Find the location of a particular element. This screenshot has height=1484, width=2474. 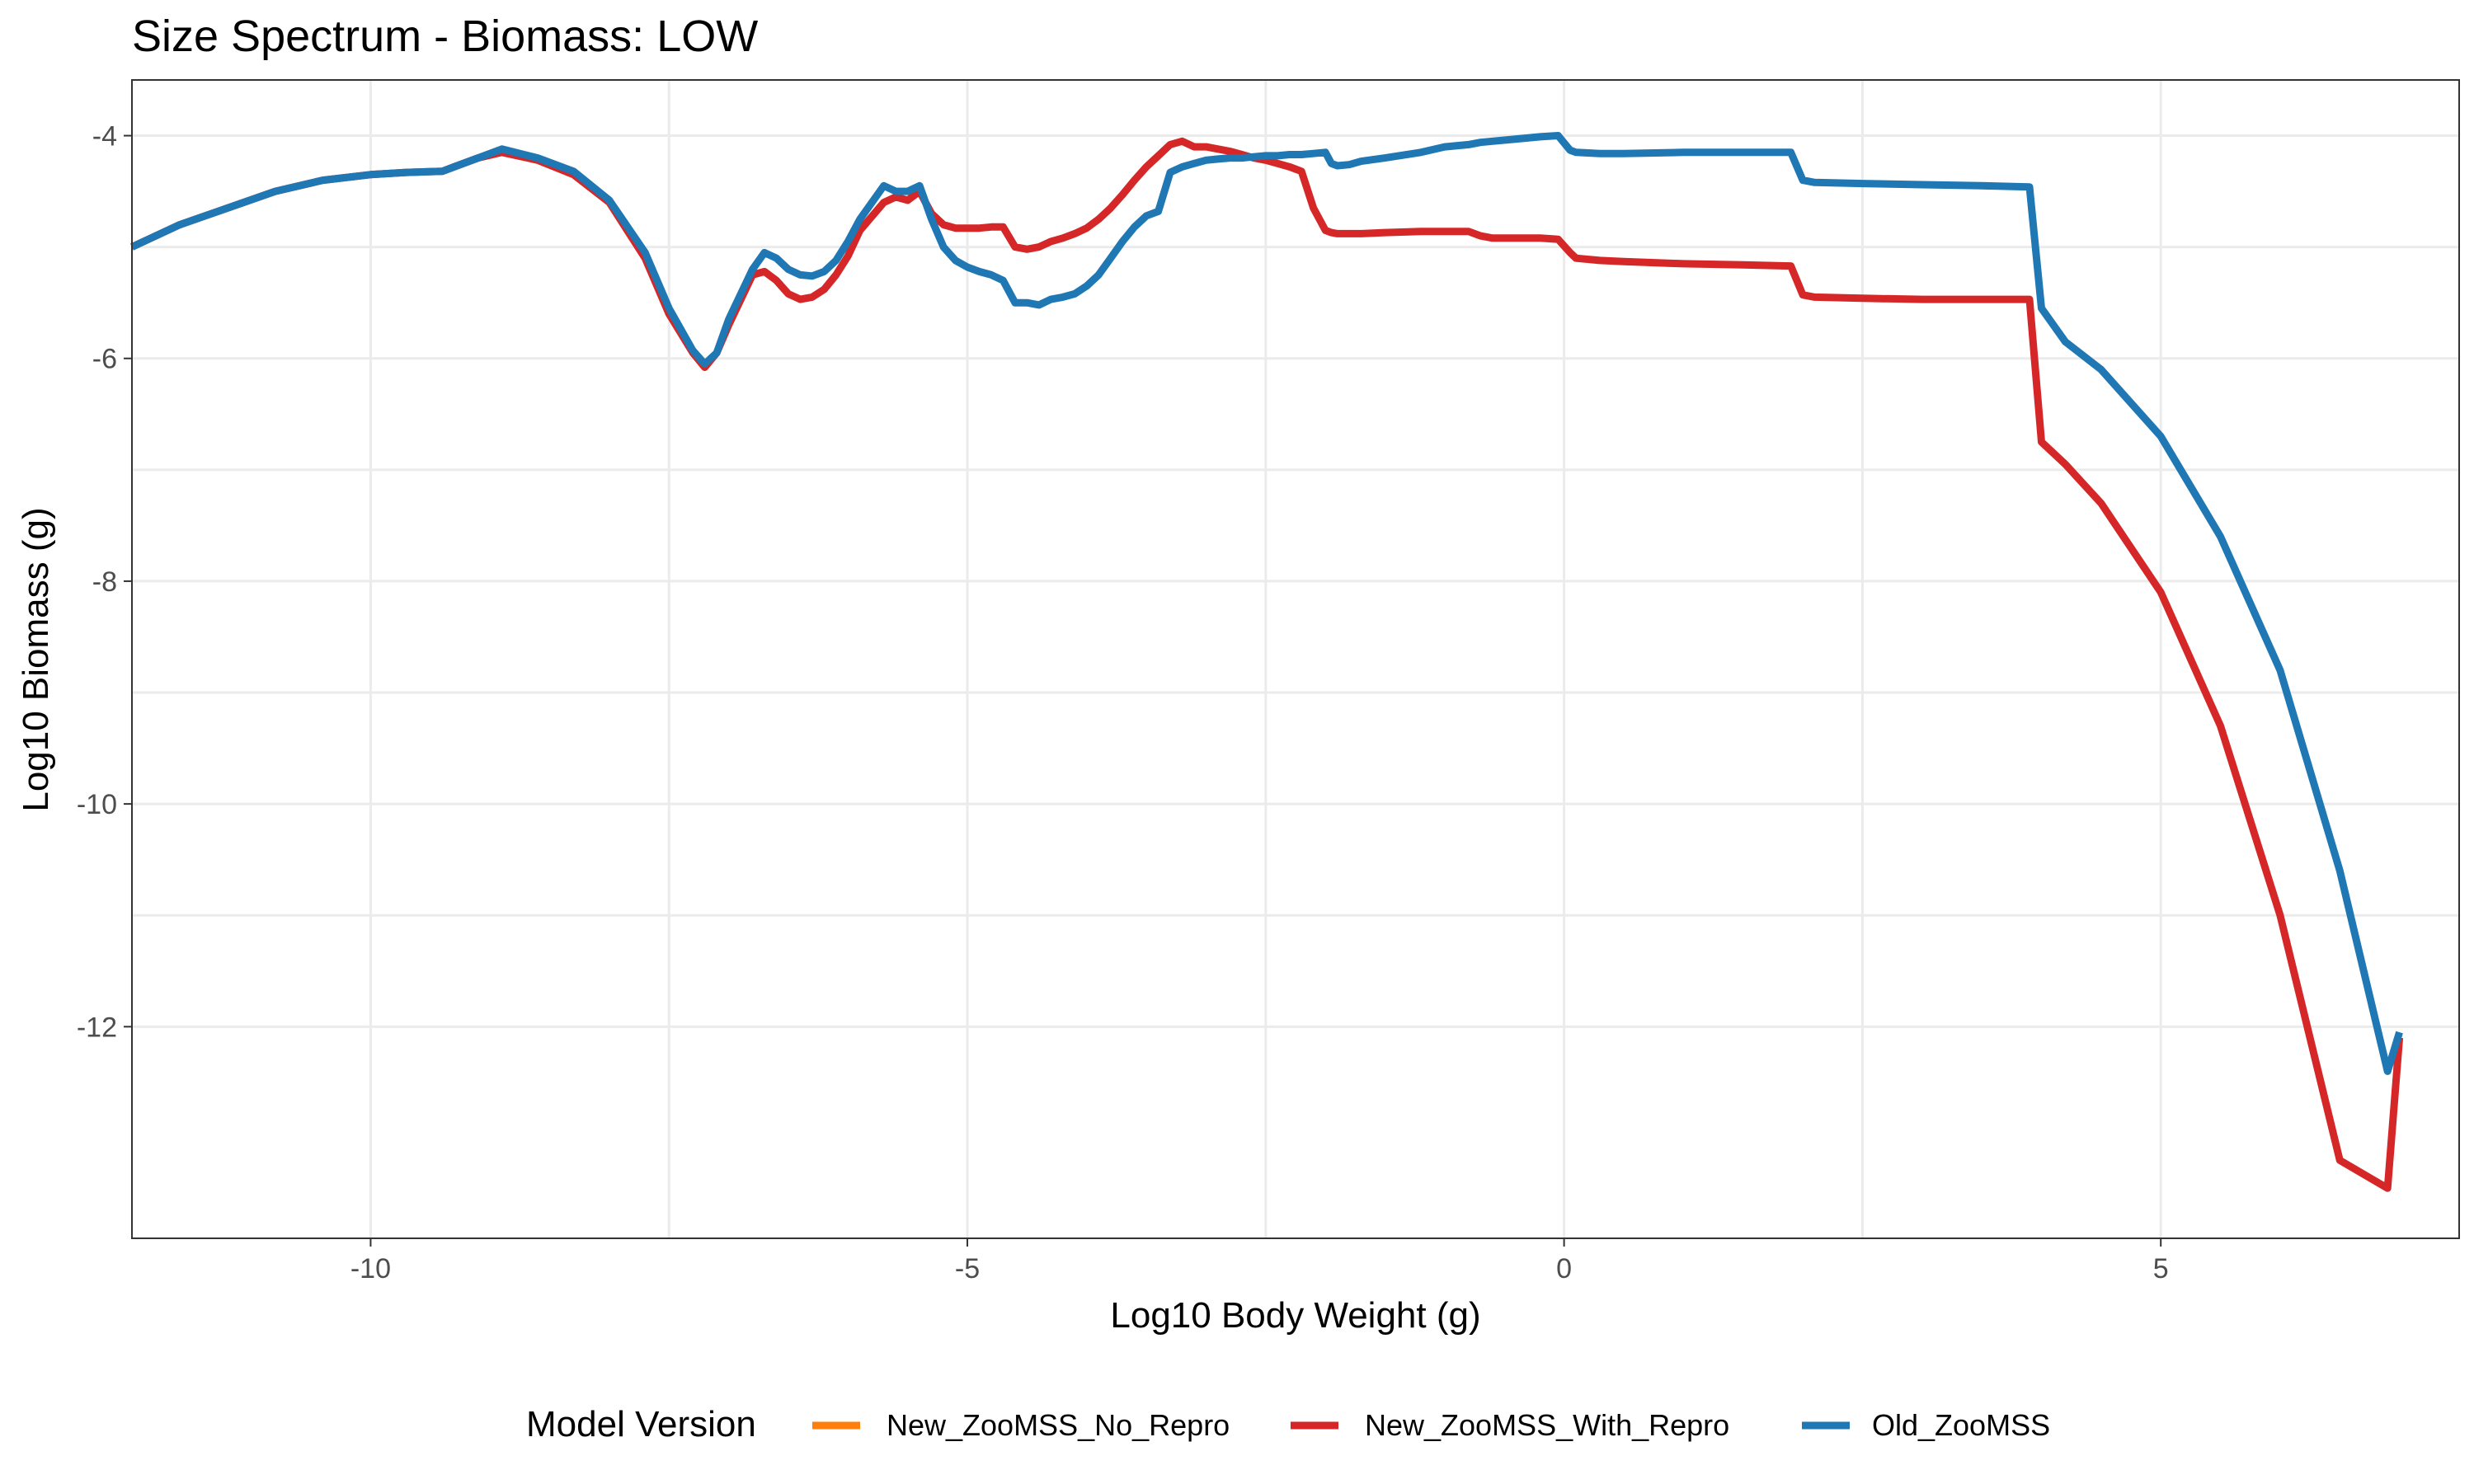

x-tick-label: -5 is located at coordinates (967, 1268).